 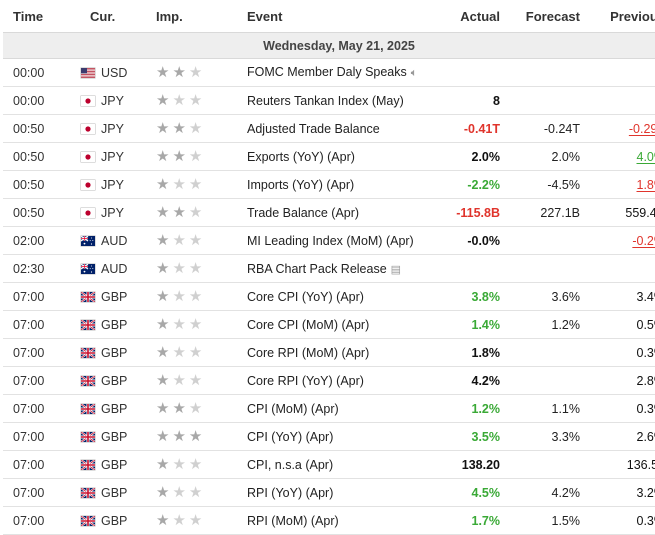 What do you see at coordinates (396, 270) in the screenshot?
I see `document-icon: ▤` at bounding box center [396, 270].